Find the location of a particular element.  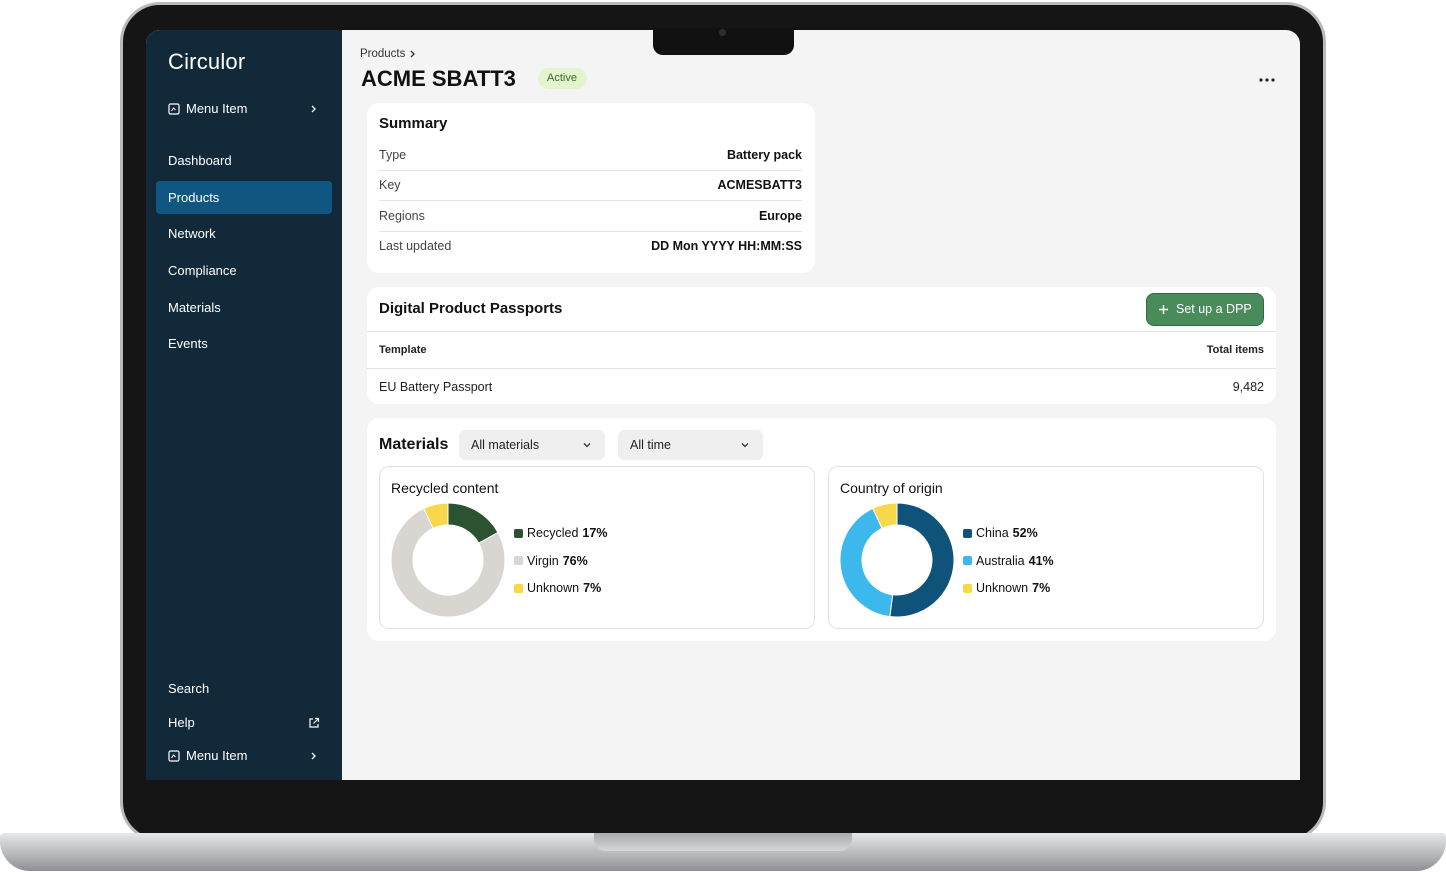

status-badge is located at coordinates (562, 78).